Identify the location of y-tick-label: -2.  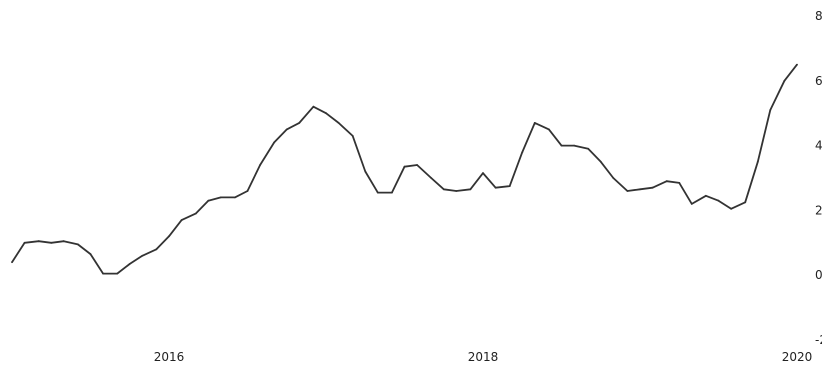
(818, 340).